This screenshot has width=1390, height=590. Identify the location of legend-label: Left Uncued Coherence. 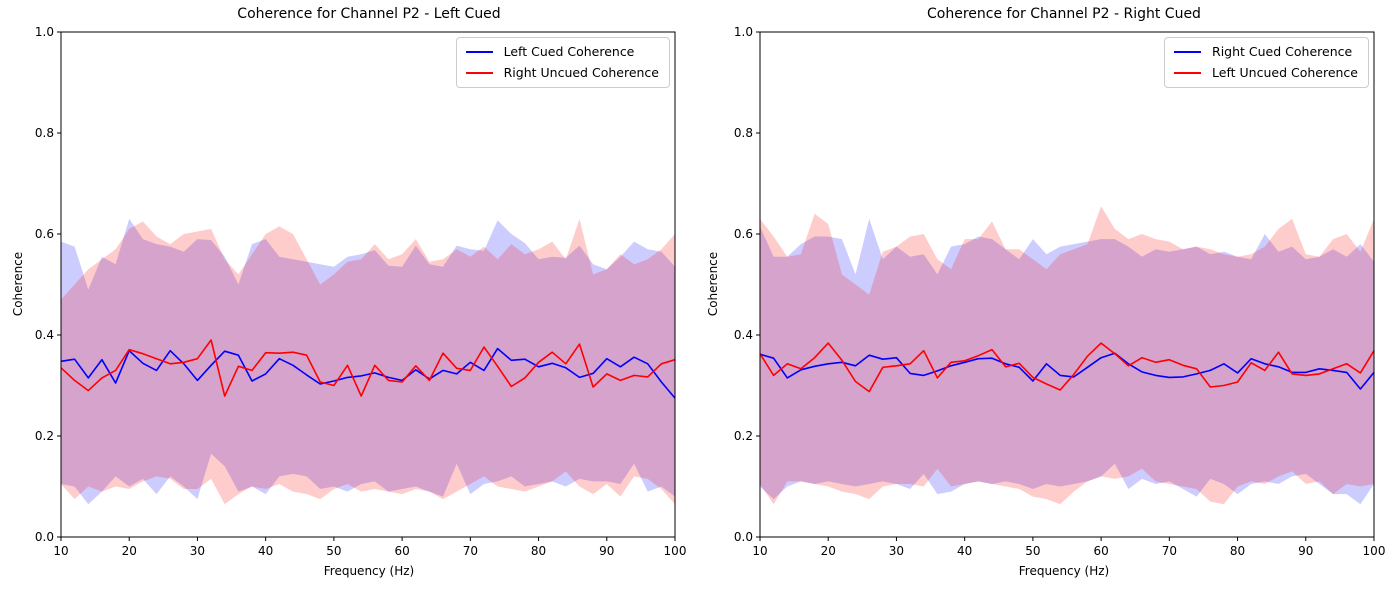
(1285, 72).